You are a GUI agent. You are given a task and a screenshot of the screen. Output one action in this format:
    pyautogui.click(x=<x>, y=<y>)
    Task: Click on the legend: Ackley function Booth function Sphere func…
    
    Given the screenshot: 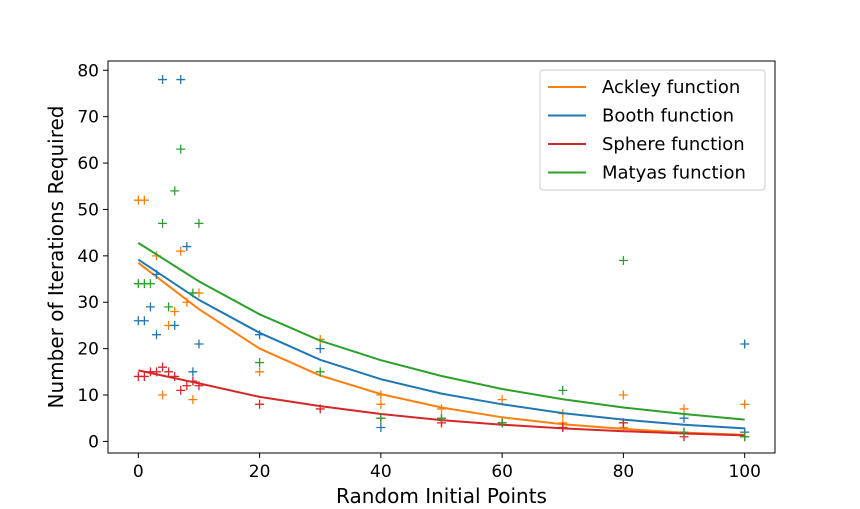 What is the action you would take?
    pyautogui.click(x=652, y=130)
    